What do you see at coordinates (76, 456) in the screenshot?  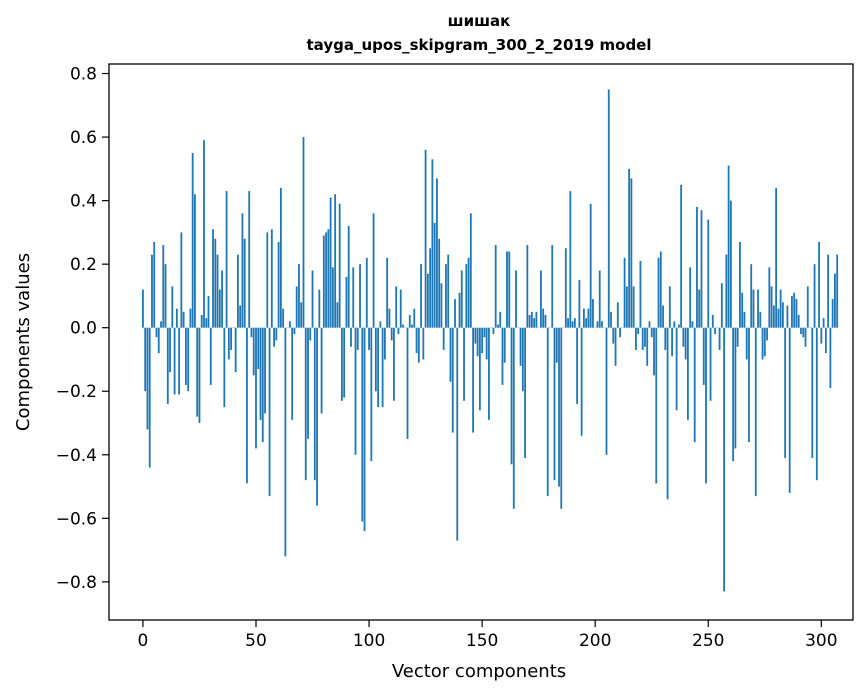 I see `y-tick-label: −0.4` at bounding box center [76, 456].